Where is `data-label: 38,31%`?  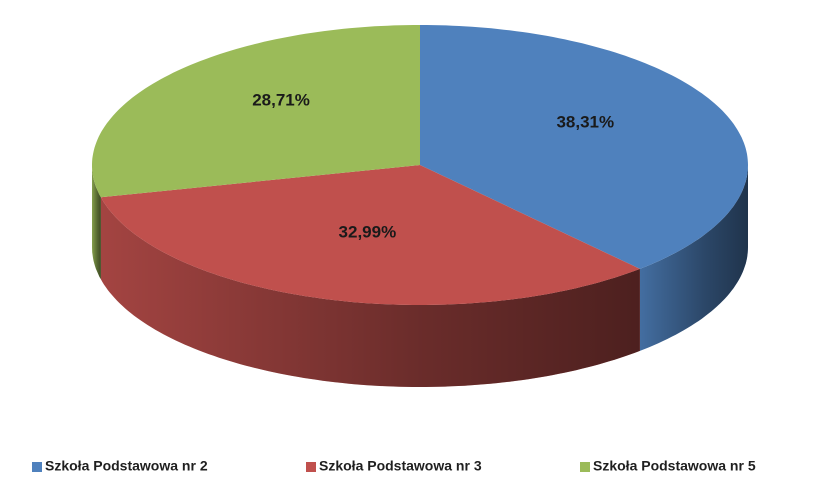 data-label: 38,31% is located at coordinates (585, 121).